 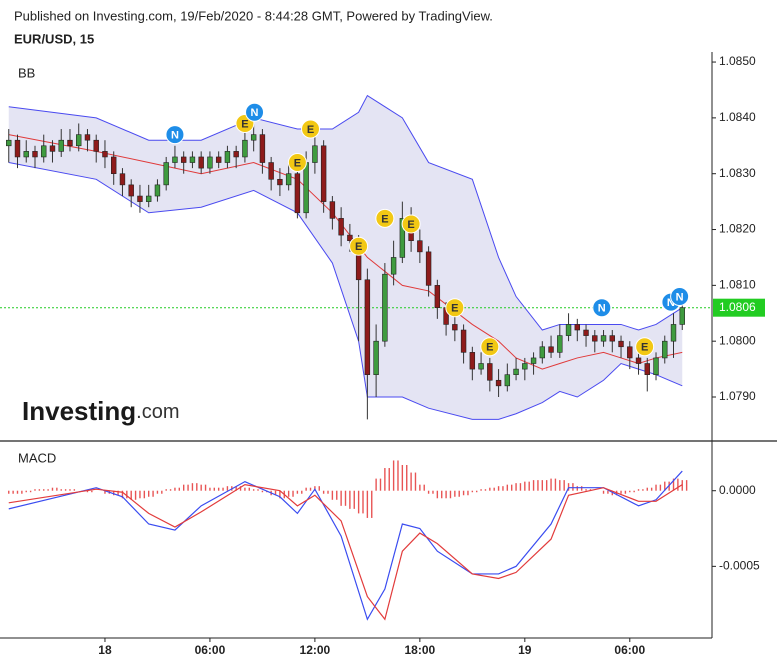 I want to click on pane-title: MACD, so click(x=37, y=457).